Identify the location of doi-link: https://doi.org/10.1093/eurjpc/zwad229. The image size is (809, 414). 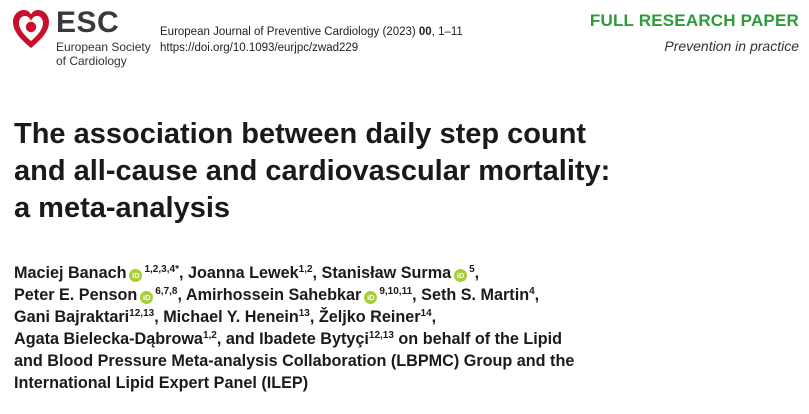
(259, 48).